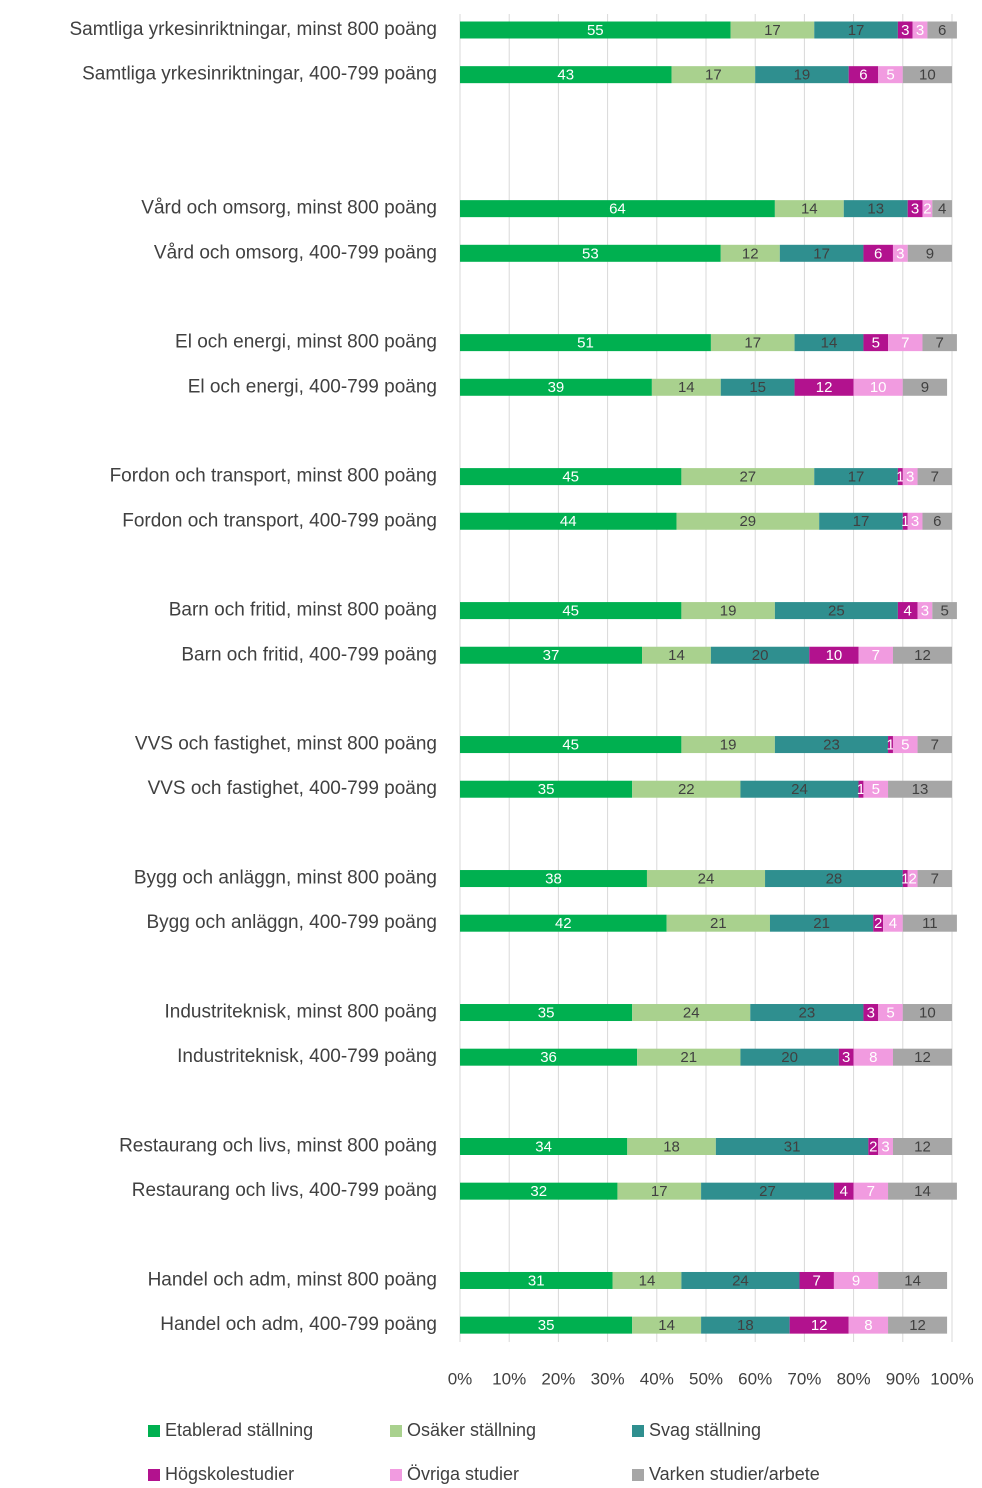  I want to click on x-tick-label: 40%, so click(657, 1378).